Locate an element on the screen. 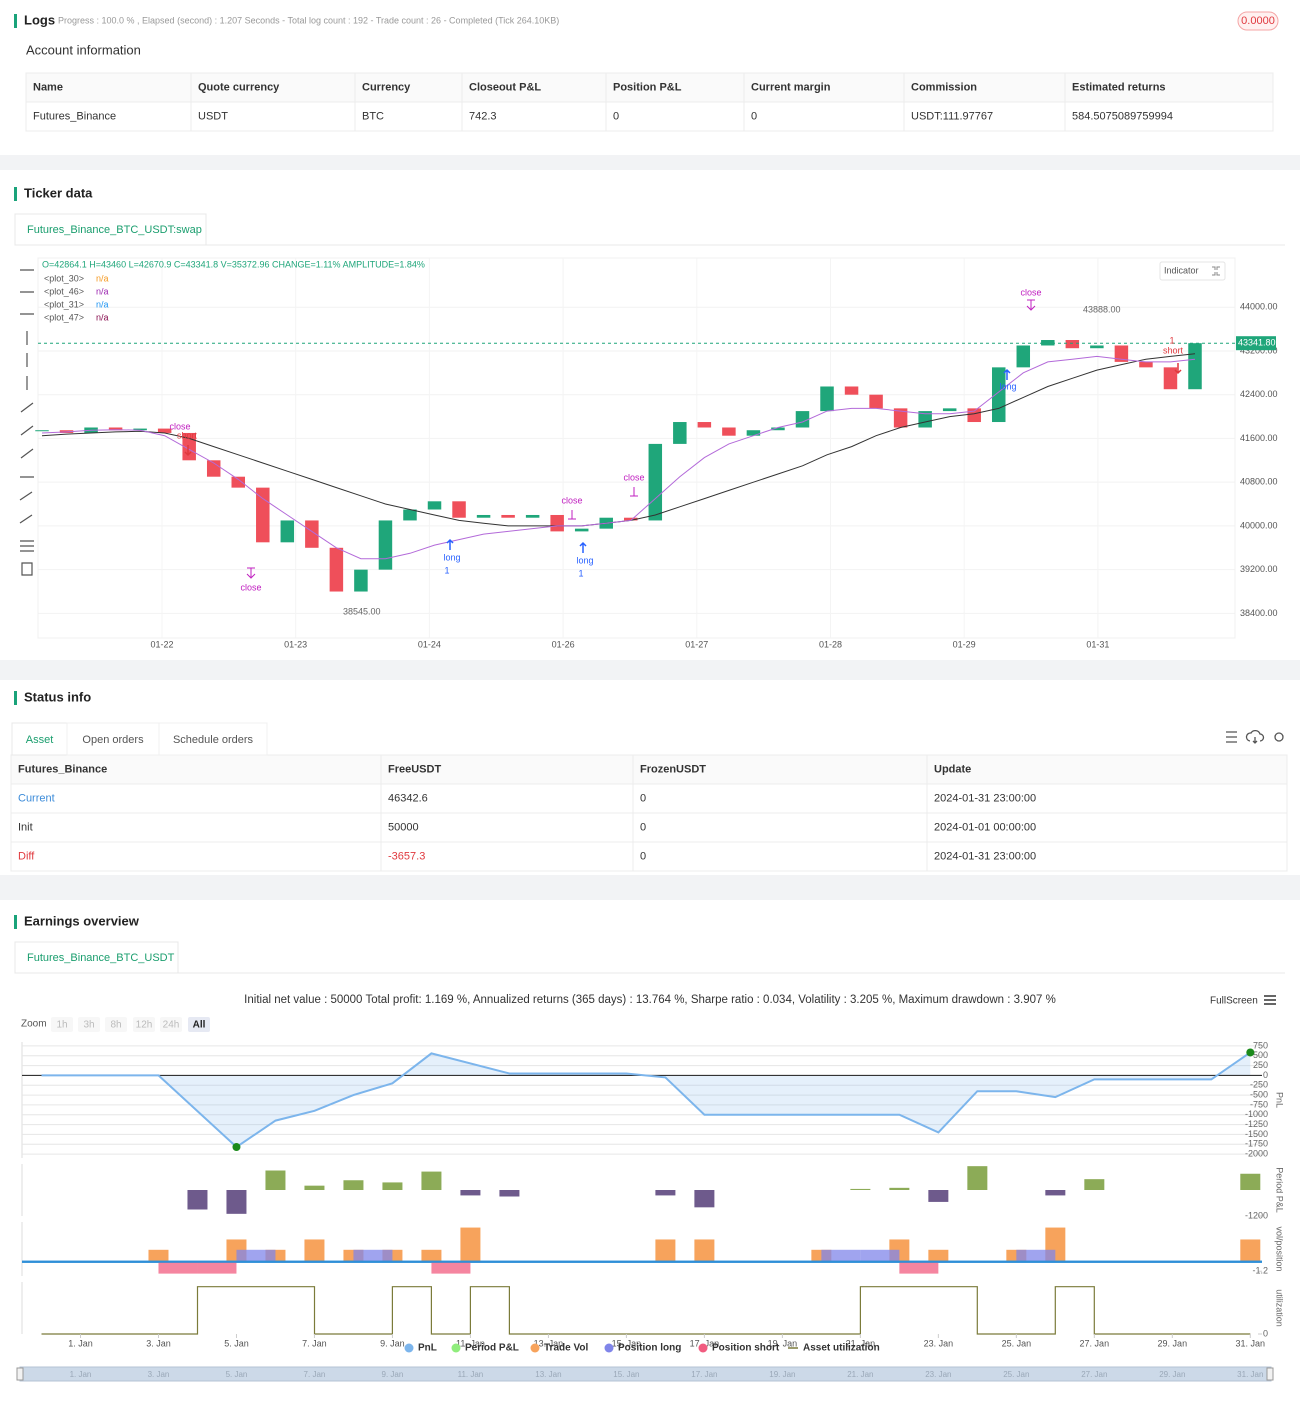 This screenshot has width=1300, height=1403. annotation: 1 is located at coordinates (446, 570).